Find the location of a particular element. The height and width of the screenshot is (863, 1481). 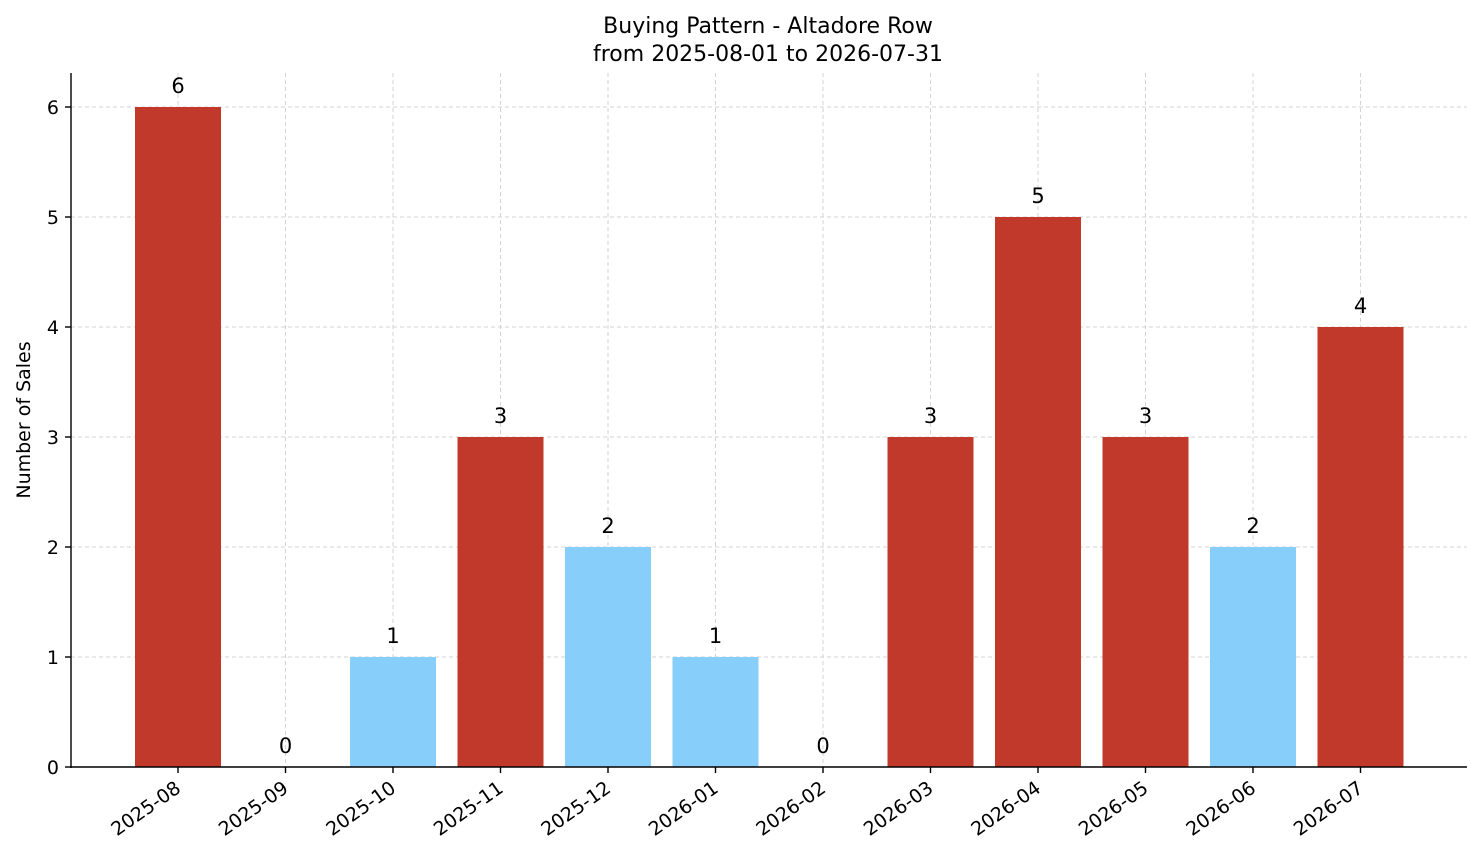

y-ticks: 0 1 2 3 4 5 6 is located at coordinates (59, 438).